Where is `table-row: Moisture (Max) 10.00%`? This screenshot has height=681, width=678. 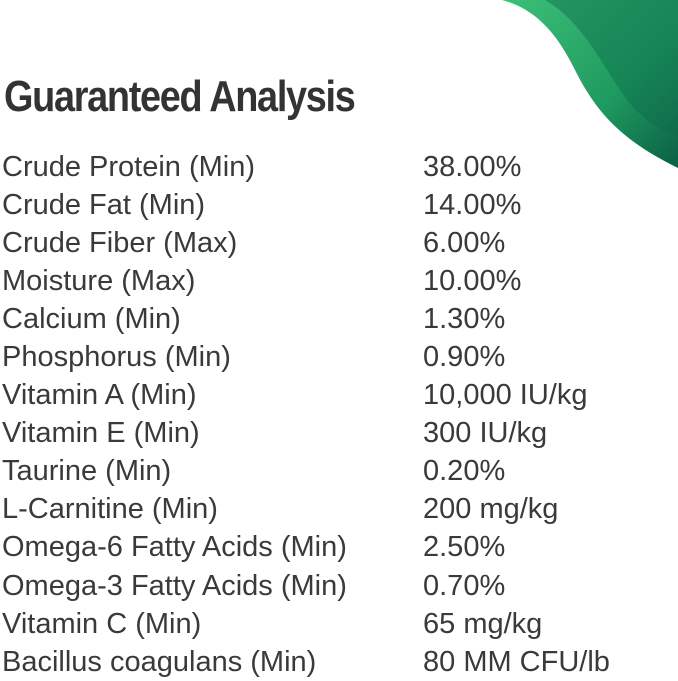 table-row: Moisture (Max) 10.00% is located at coordinates (306, 281).